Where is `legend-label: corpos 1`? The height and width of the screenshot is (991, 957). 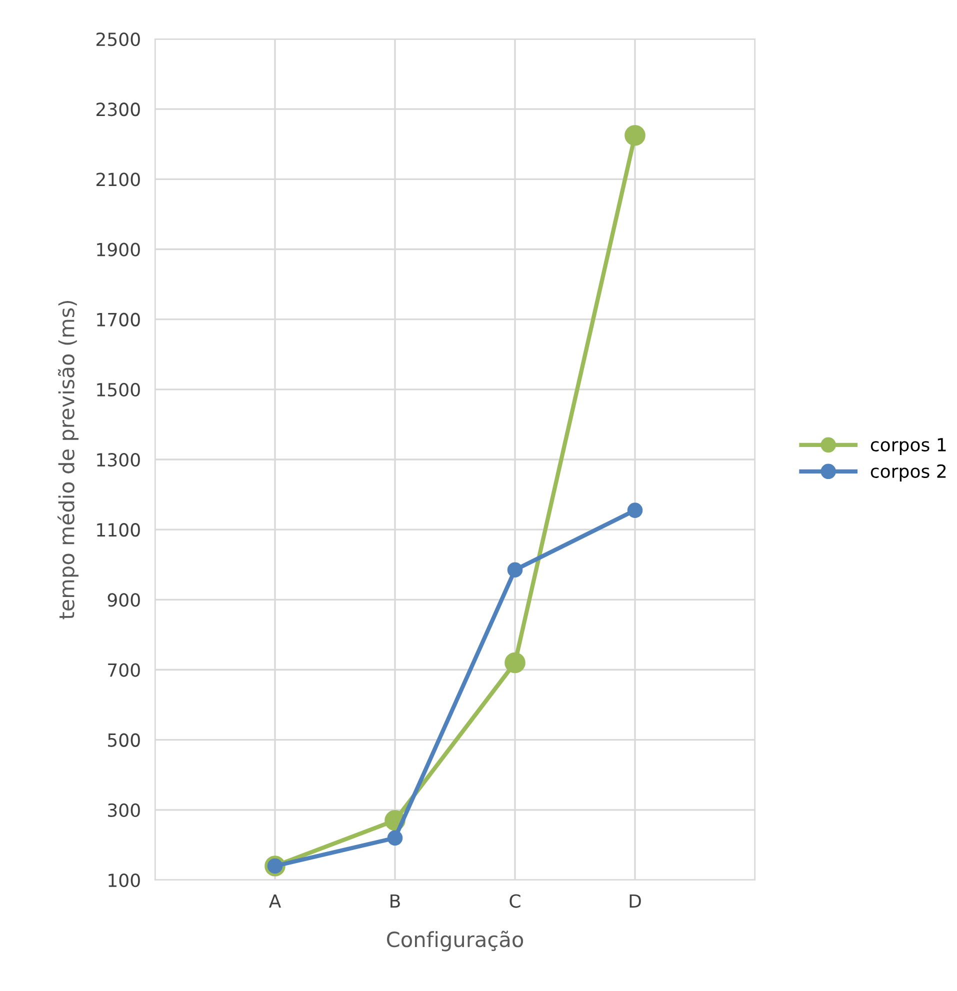 legend-label: corpos 1 is located at coordinates (908, 446).